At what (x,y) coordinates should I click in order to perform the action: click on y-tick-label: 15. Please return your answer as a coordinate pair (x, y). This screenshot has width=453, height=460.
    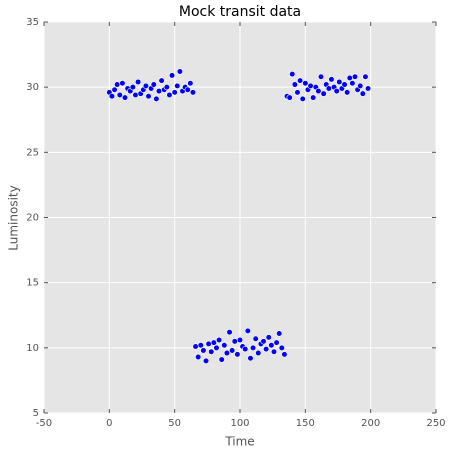
    Looking at the image, I should click on (32, 283).